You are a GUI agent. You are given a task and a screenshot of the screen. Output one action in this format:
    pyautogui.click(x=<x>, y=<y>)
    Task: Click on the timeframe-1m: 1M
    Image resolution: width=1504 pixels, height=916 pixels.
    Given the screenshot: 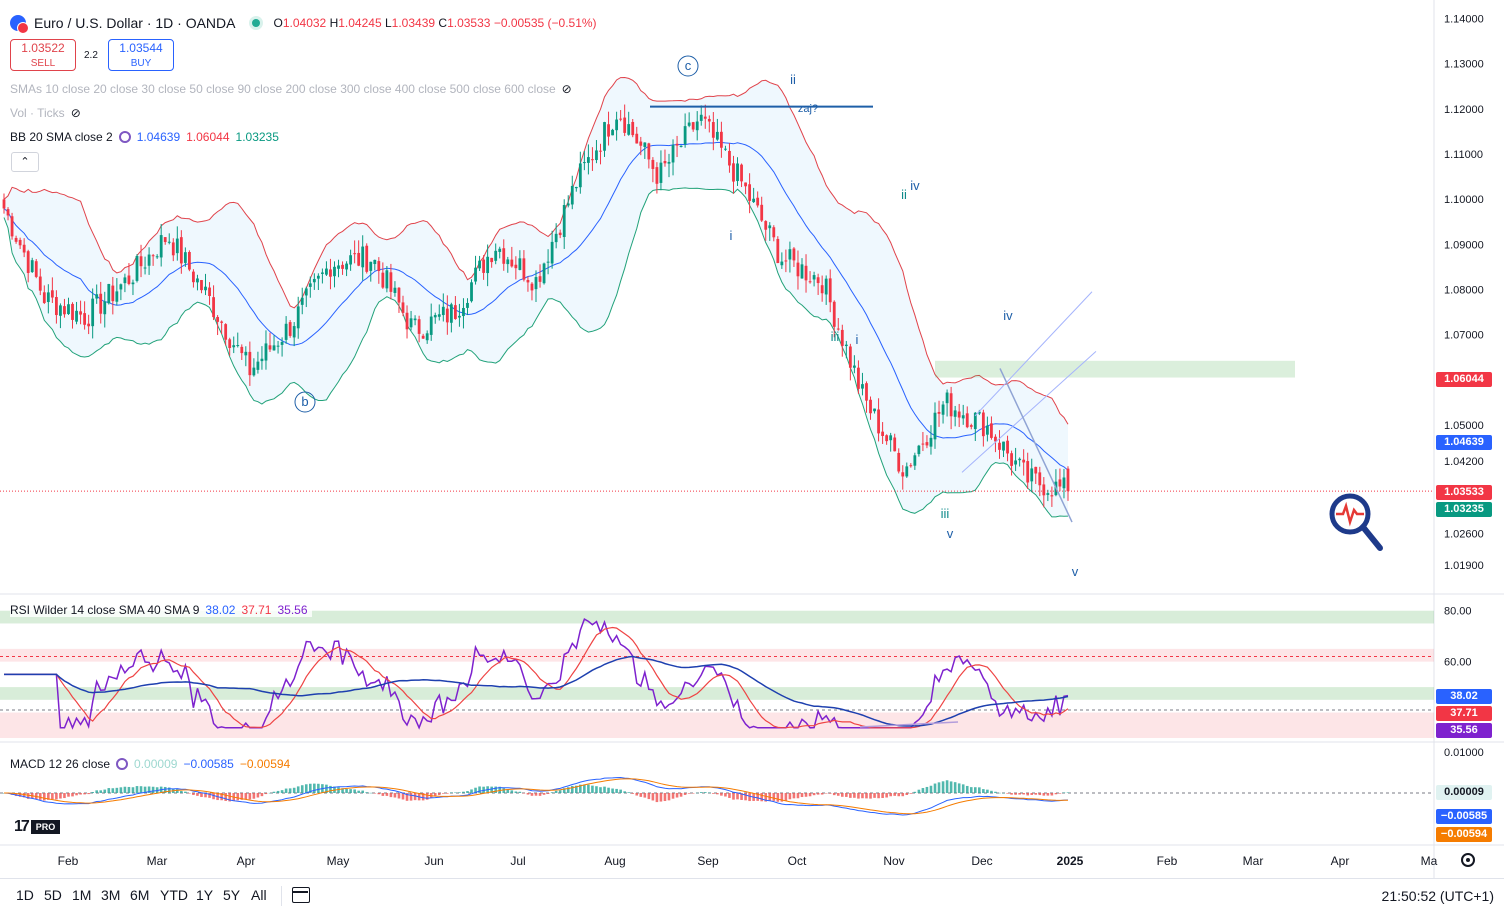 What is the action you would take?
    pyautogui.click(x=82, y=895)
    